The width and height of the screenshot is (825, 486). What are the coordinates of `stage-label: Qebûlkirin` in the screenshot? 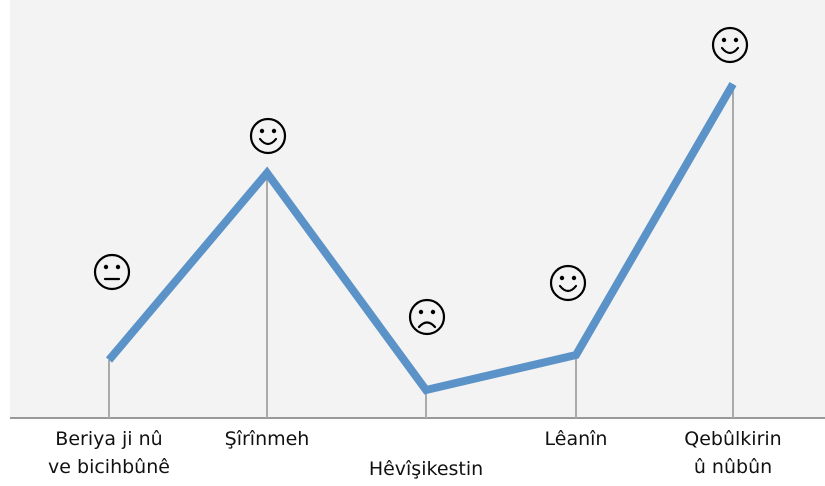 It's located at (732, 439).